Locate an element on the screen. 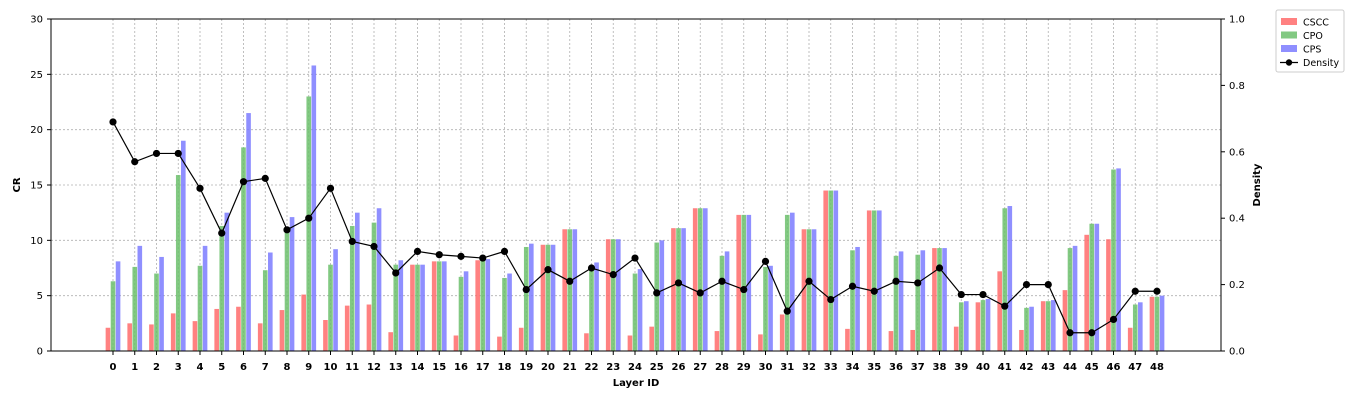 This screenshot has height=402, width=1352. x-tick-label: 48 is located at coordinates (1157, 367).